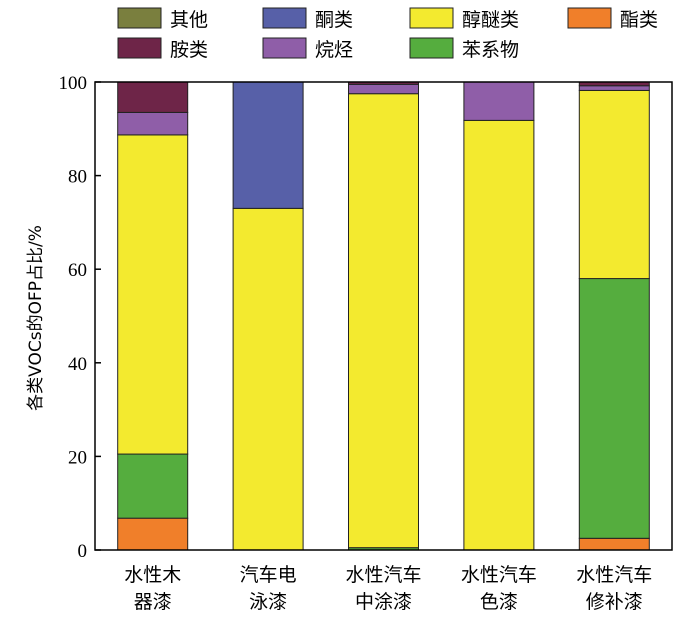  What do you see at coordinates (189, 50) in the screenshot?
I see `legend-label-4: 胺类` at bounding box center [189, 50].